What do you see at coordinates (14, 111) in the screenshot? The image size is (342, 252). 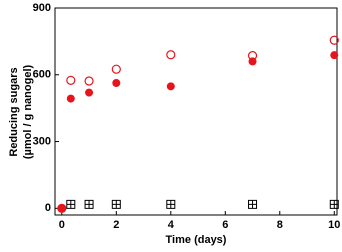 I see `y-axis-label: Reducing sugars` at bounding box center [14, 111].